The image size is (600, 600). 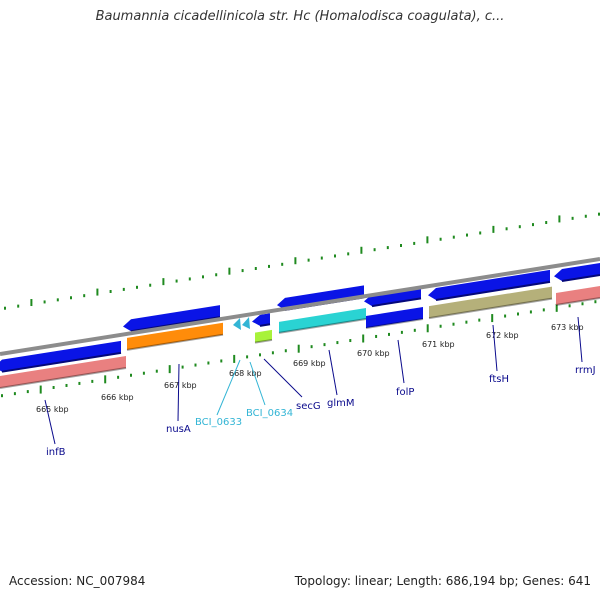 I want to click on gene-label-folp: folP, so click(x=405, y=392).